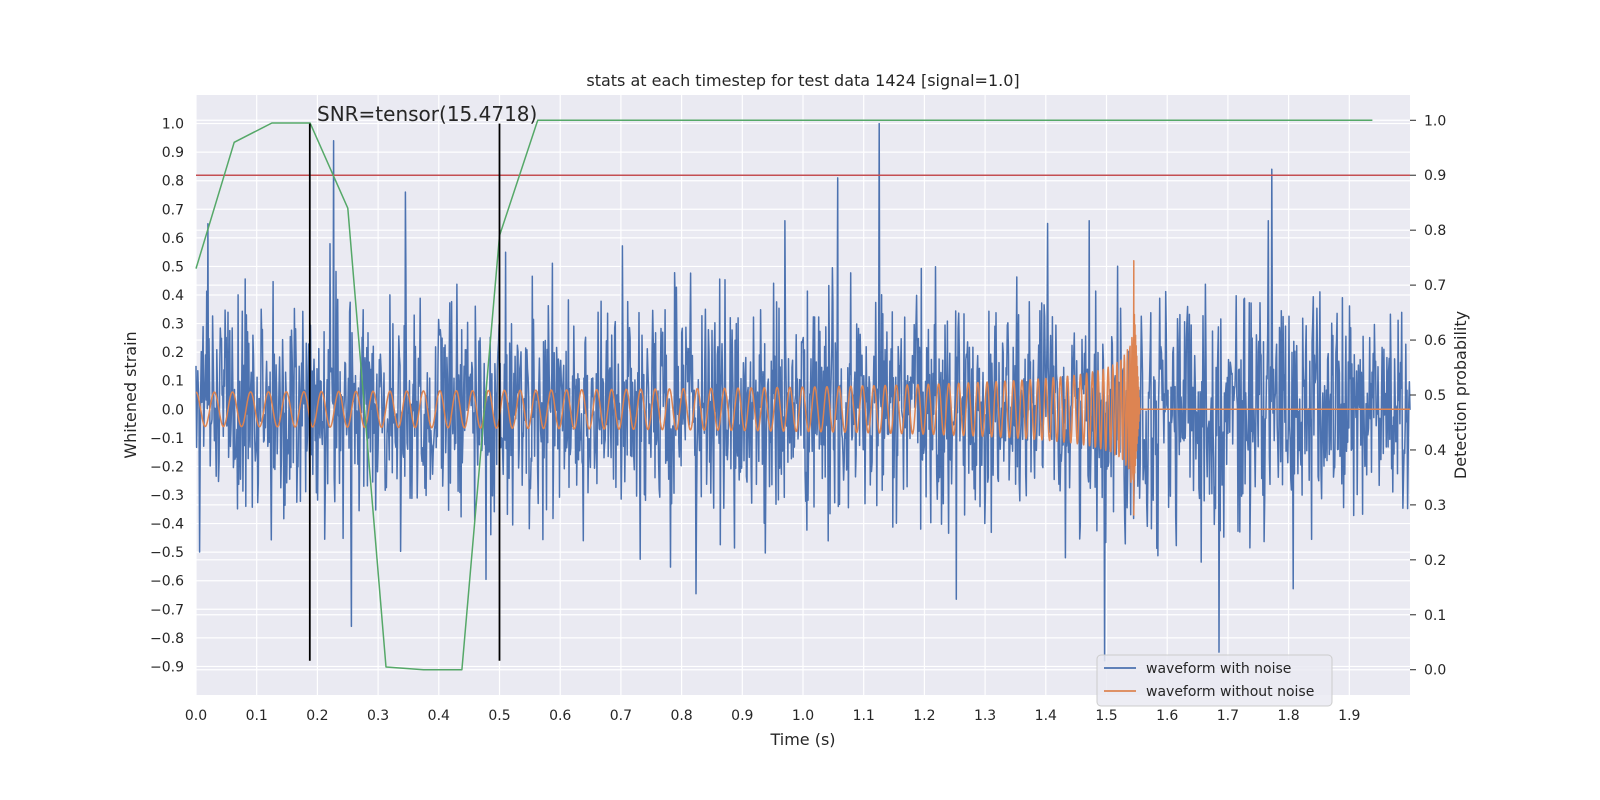 The image size is (1600, 800). I want to click on y-left-tick-label: −0.5, so click(167, 553).